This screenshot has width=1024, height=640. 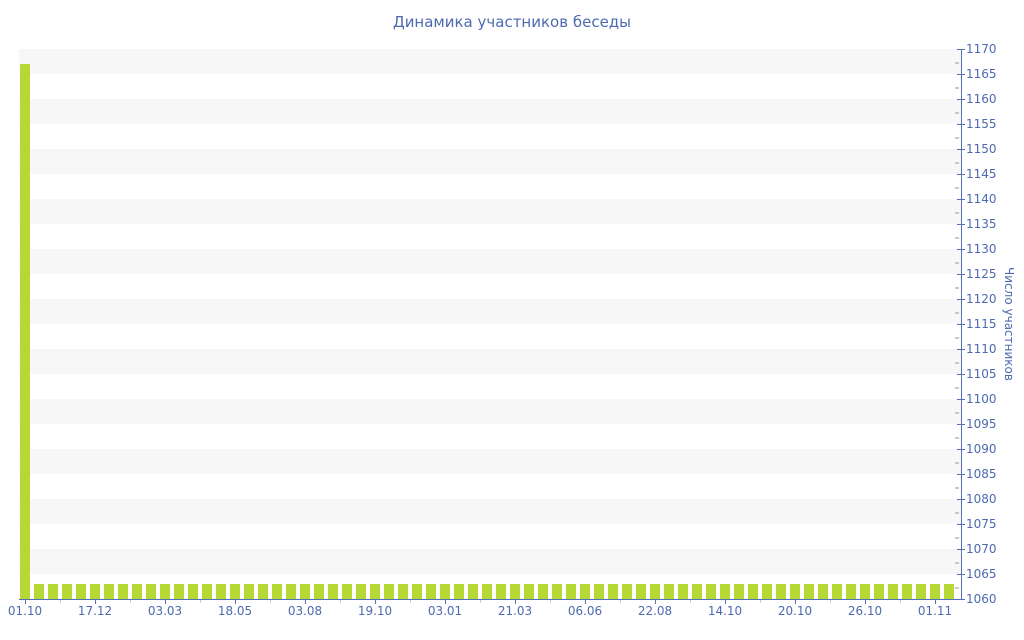 What do you see at coordinates (981, 399) in the screenshot?
I see `y-tick-label: 1100` at bounding box center [981, 399].